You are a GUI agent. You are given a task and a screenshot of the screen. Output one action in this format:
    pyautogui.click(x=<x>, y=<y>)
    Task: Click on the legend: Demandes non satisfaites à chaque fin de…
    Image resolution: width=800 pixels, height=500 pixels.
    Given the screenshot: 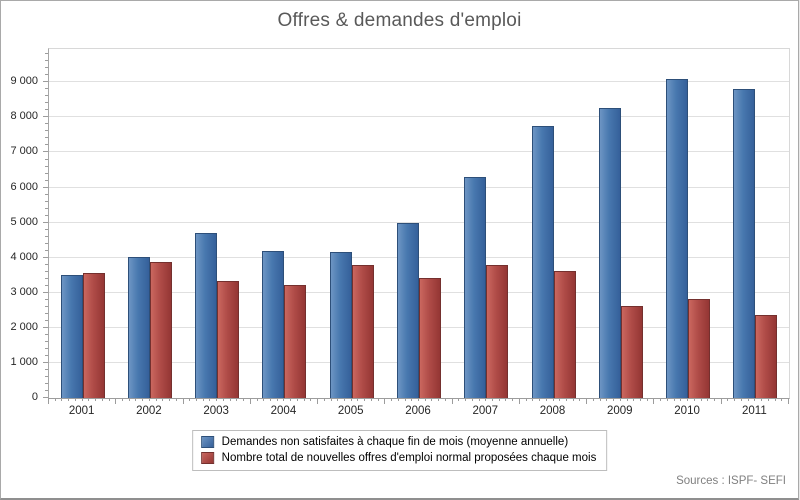 What is the action you would take?
    pyautogui.click(x=399, y=450)
    